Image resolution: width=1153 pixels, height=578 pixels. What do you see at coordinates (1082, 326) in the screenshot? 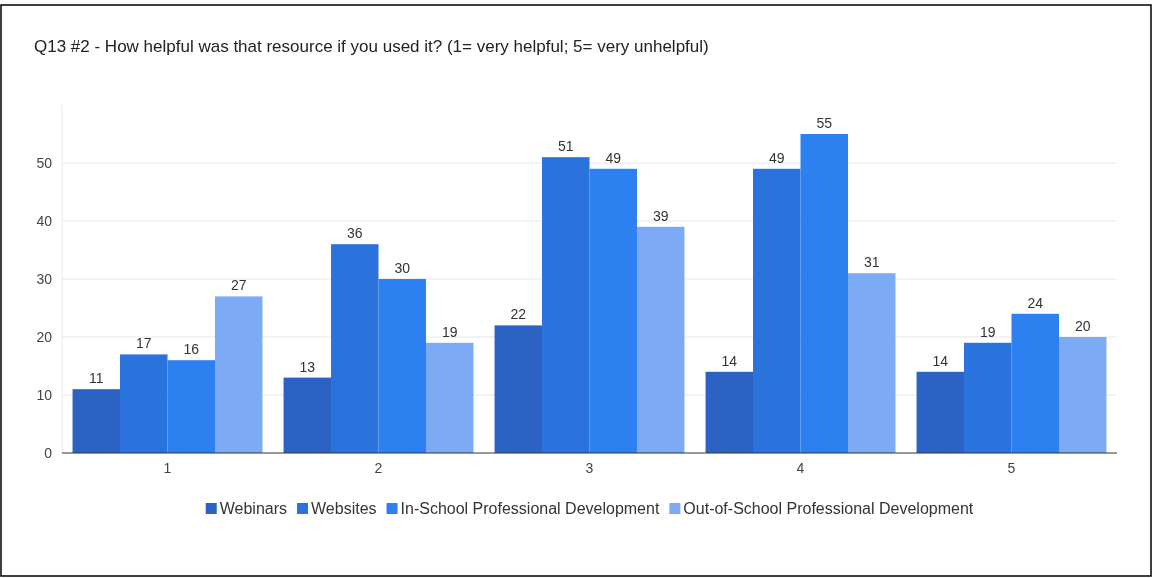
I see `data-label: 20` at bounding box center [1082, 326].